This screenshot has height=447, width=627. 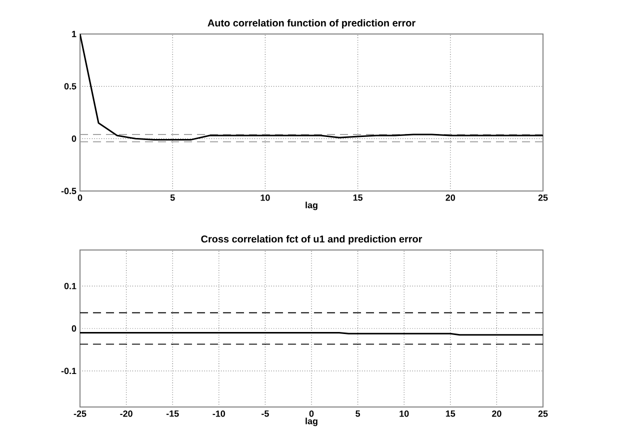 What do you see at coordinates (126, 413) in the screenshot?
I see `x-tick-label: -20` at bounding box center [126, 413].